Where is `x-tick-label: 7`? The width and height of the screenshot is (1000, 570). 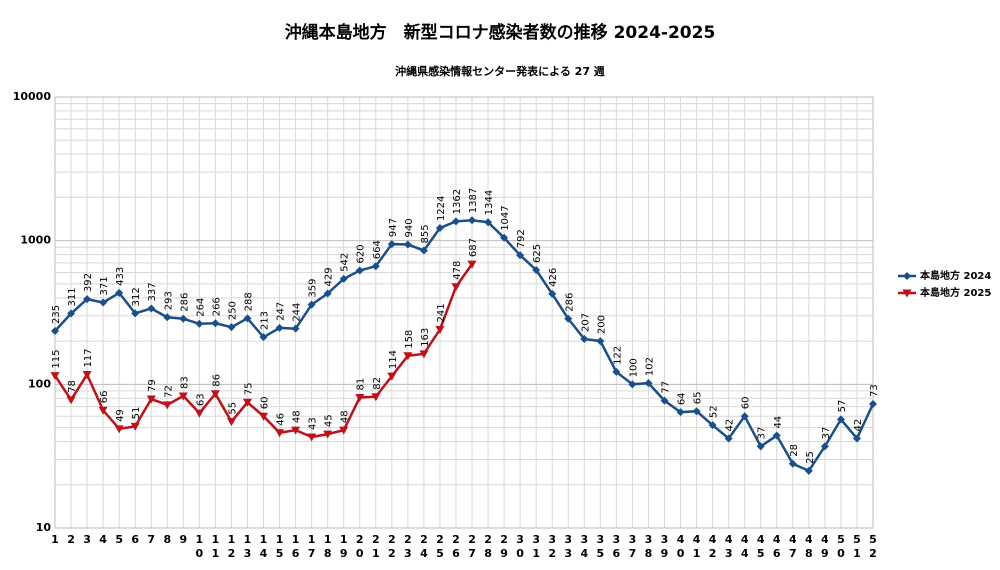
x-tick-label: 7 is located at coordinates (151, 539).